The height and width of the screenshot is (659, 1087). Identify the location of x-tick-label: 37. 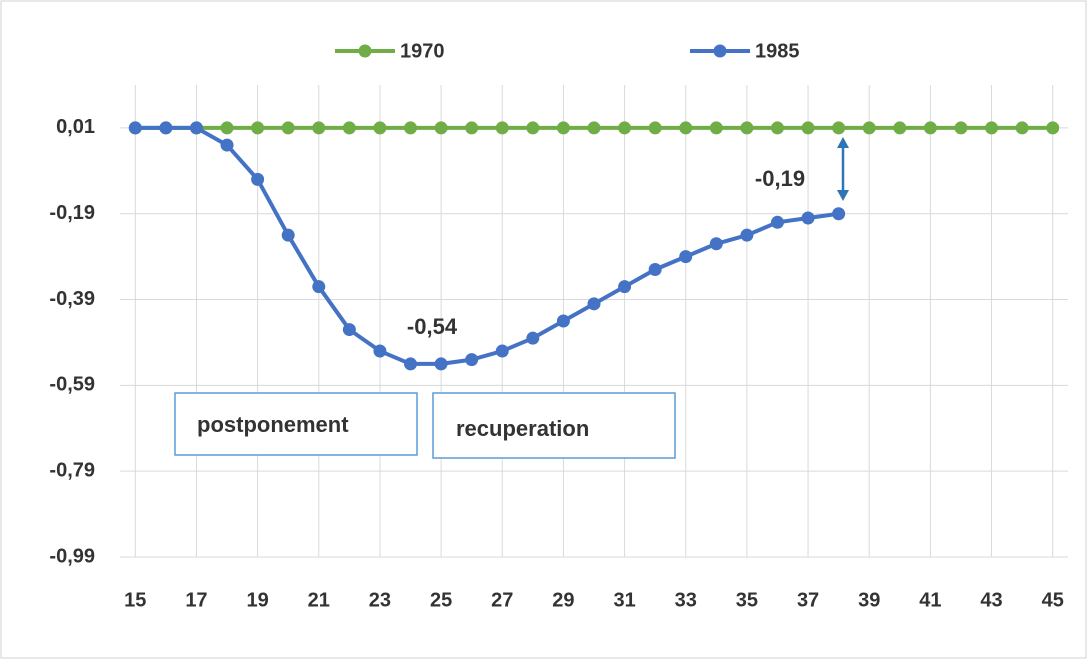
(808, 600).